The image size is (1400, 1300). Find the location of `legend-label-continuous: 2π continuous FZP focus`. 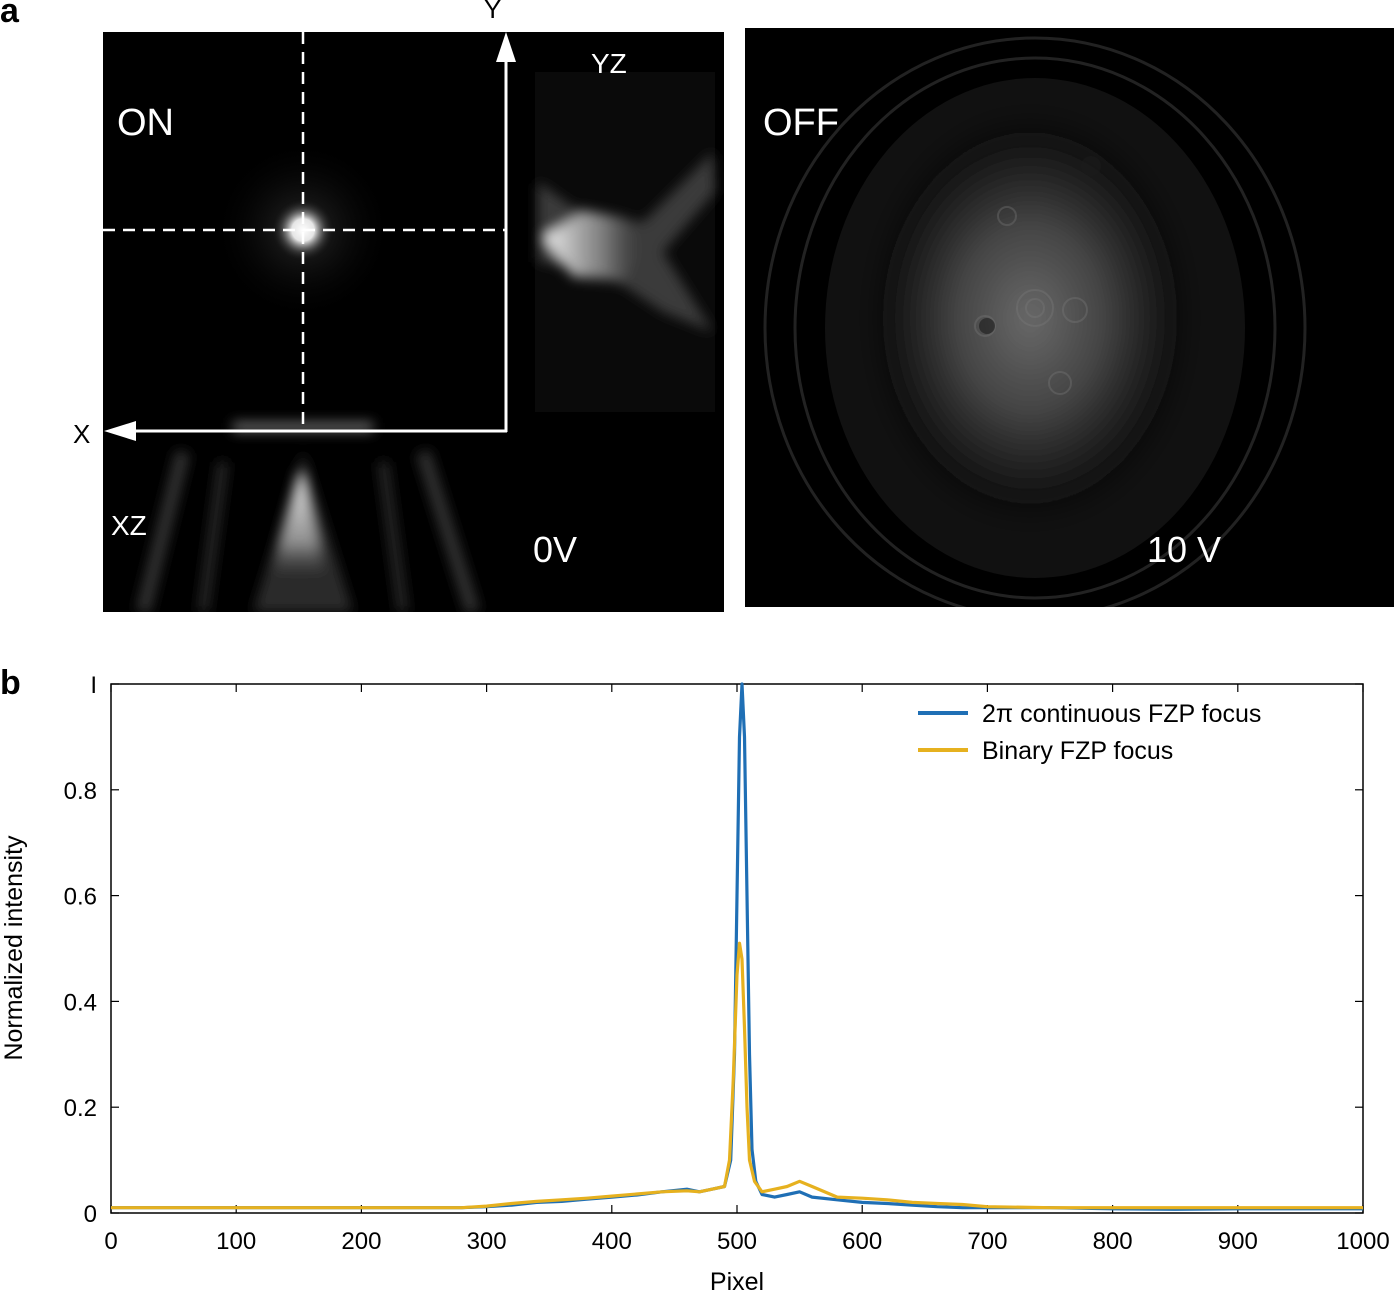

legend-label-continuous: 2π continuous FZP focus is located at coordinates (1121, 714).